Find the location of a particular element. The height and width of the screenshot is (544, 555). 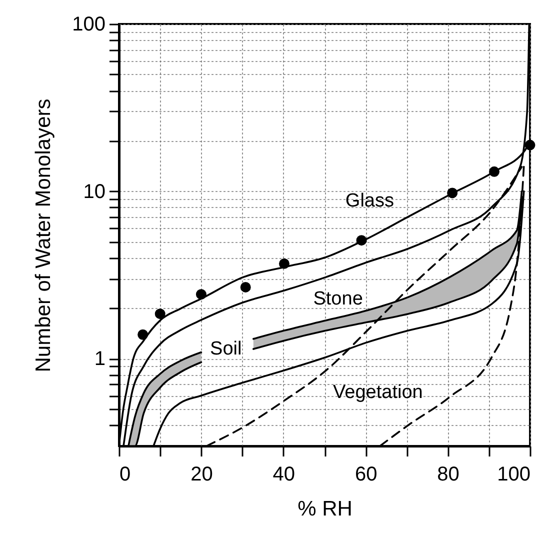

series-label: Stone is located at coordinates (338, 299).